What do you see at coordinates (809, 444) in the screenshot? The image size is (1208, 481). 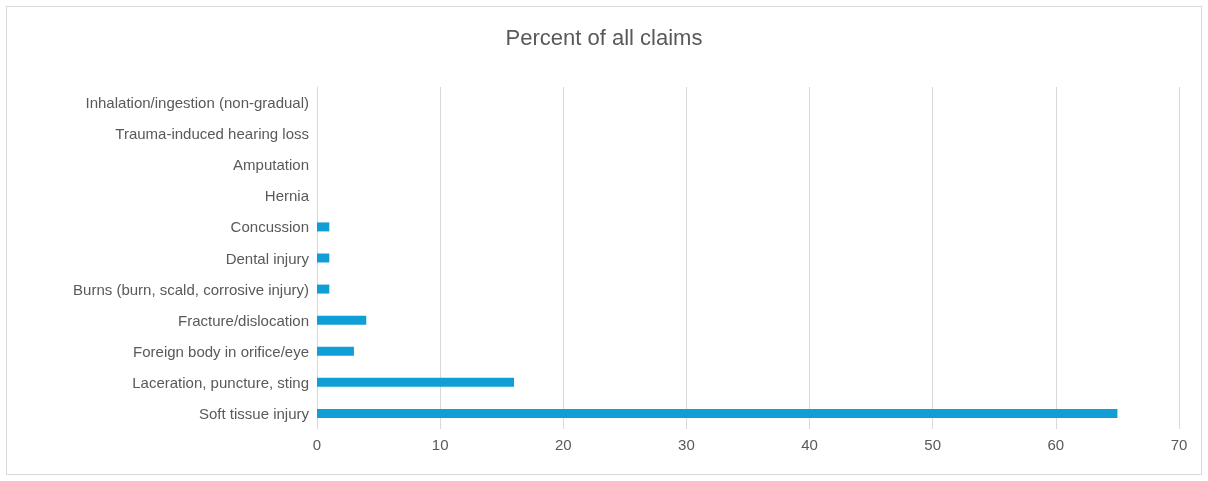 I see `x-tick-label: 40` at bounding box center [809, 444].